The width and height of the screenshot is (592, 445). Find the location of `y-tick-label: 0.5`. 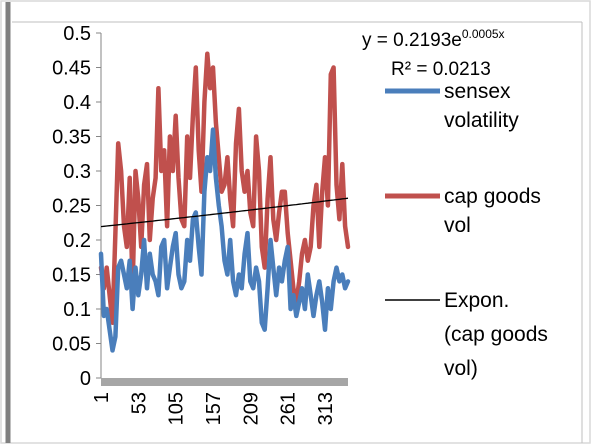

y-tick-label: 0.5 is located at coordinates (77, 34).